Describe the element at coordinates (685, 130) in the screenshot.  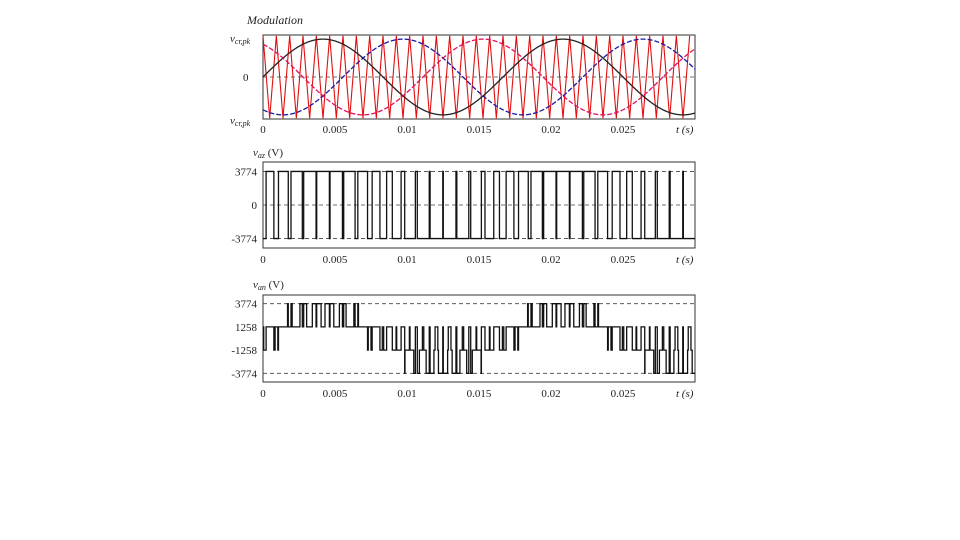
I see `modulation-xlabel: t (s)` at that location.